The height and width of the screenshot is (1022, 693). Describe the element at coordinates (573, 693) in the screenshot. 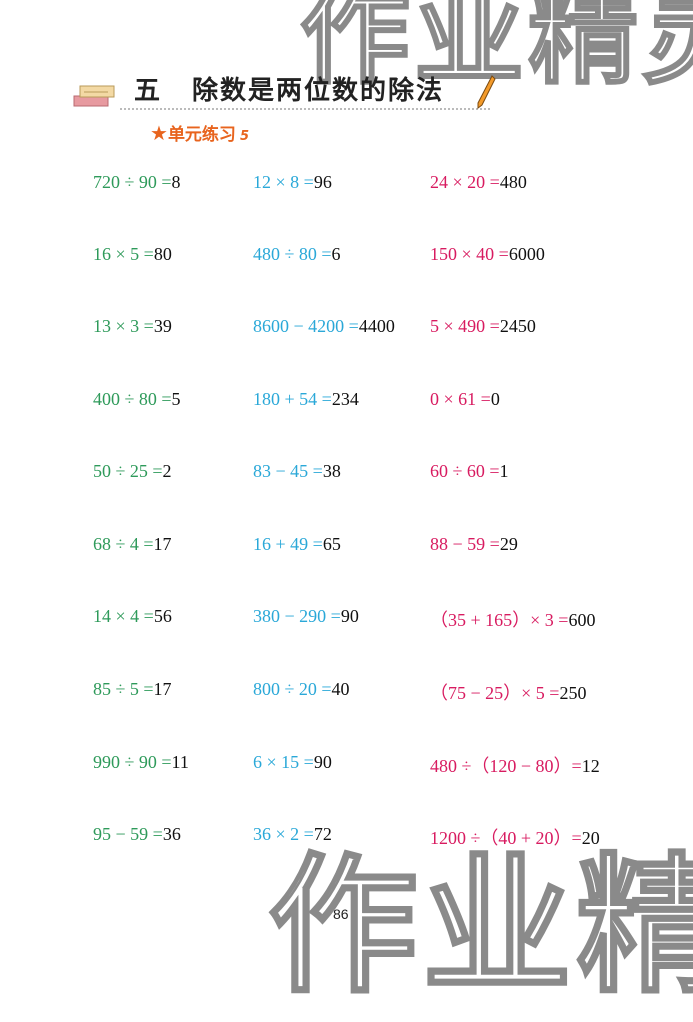

I see `answer: 250` at that location.